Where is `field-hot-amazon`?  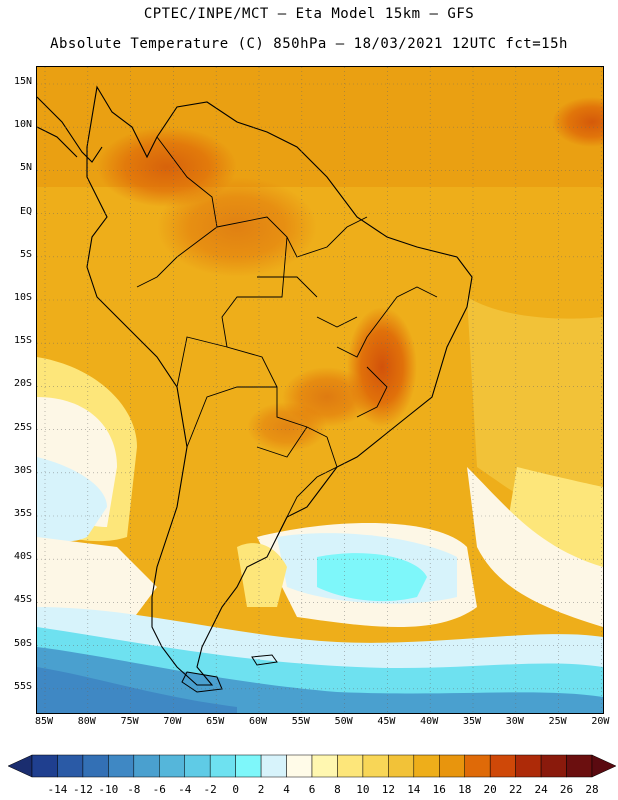
field-hot-amazon is located at coordinates (237, 227).